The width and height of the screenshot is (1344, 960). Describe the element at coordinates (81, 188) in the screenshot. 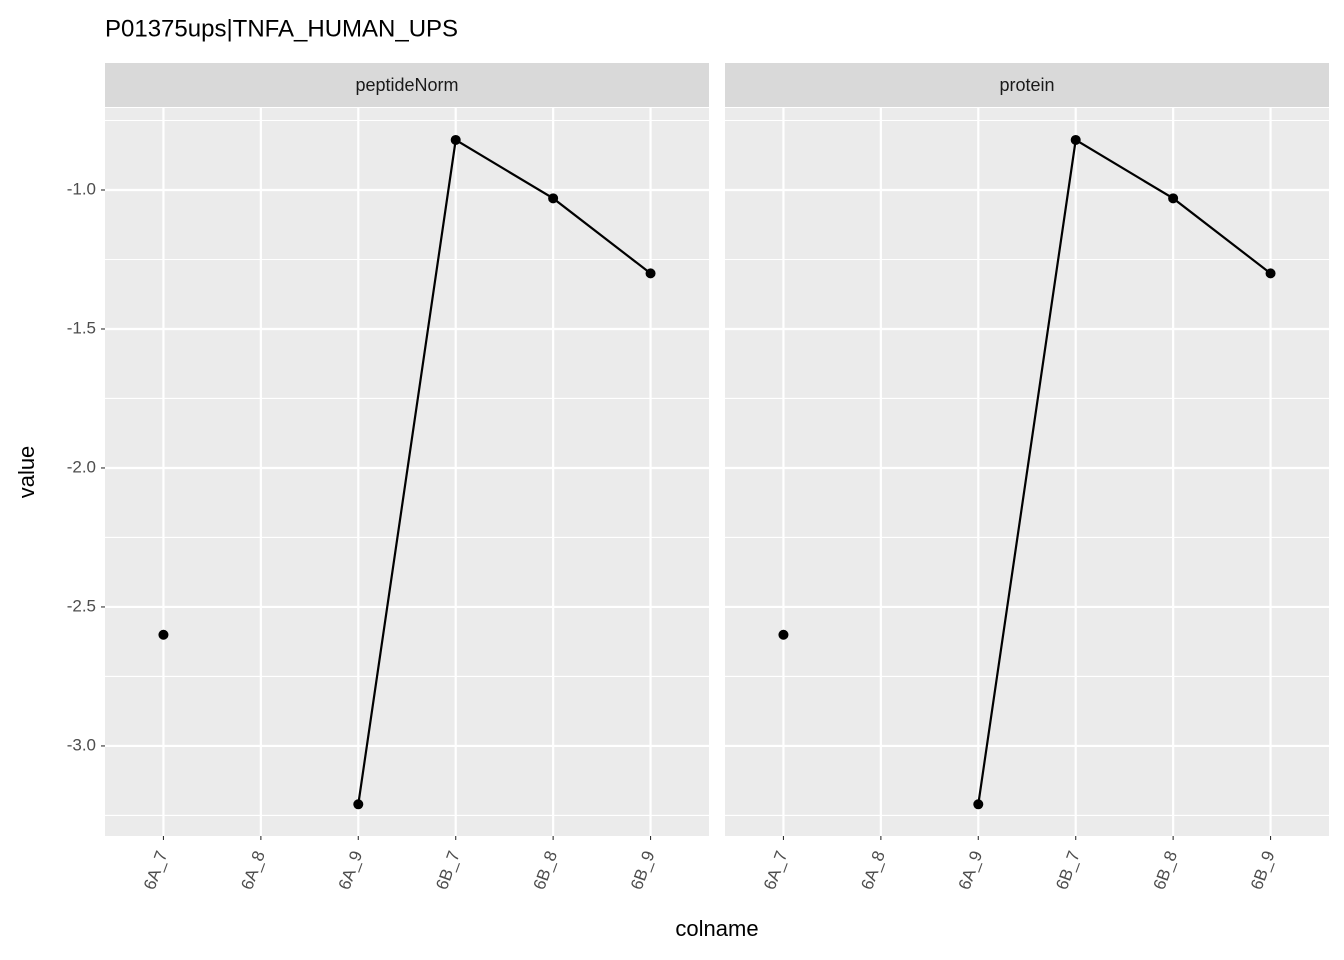

I see `y-tick-label: -1.0` at that location.